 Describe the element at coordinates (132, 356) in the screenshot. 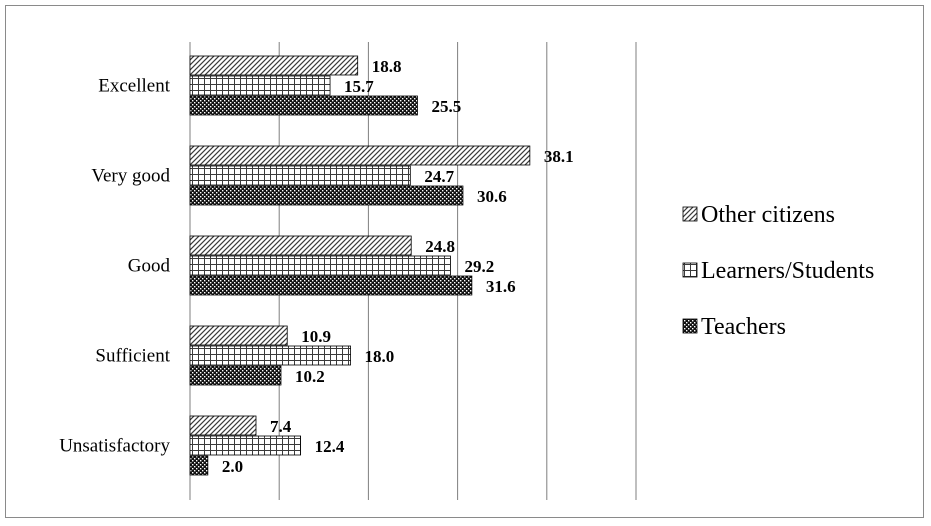

I see `category-label-sufficient: Sufficient` at that location.